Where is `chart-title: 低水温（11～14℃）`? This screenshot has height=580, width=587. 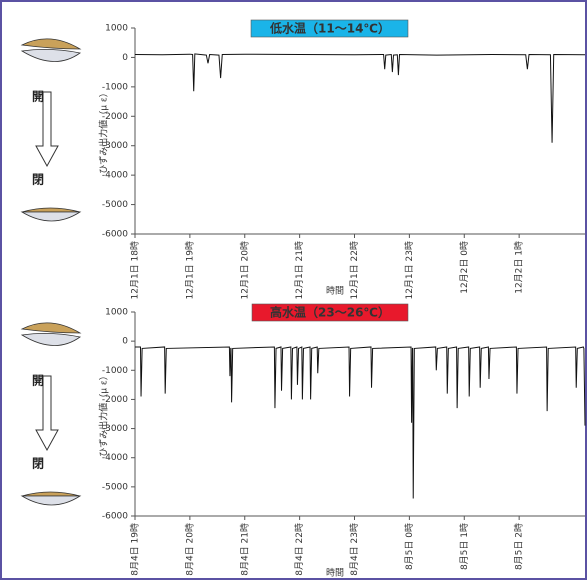
chart-title: 低水温（11～14℃） is located at coordinates (329, 28).